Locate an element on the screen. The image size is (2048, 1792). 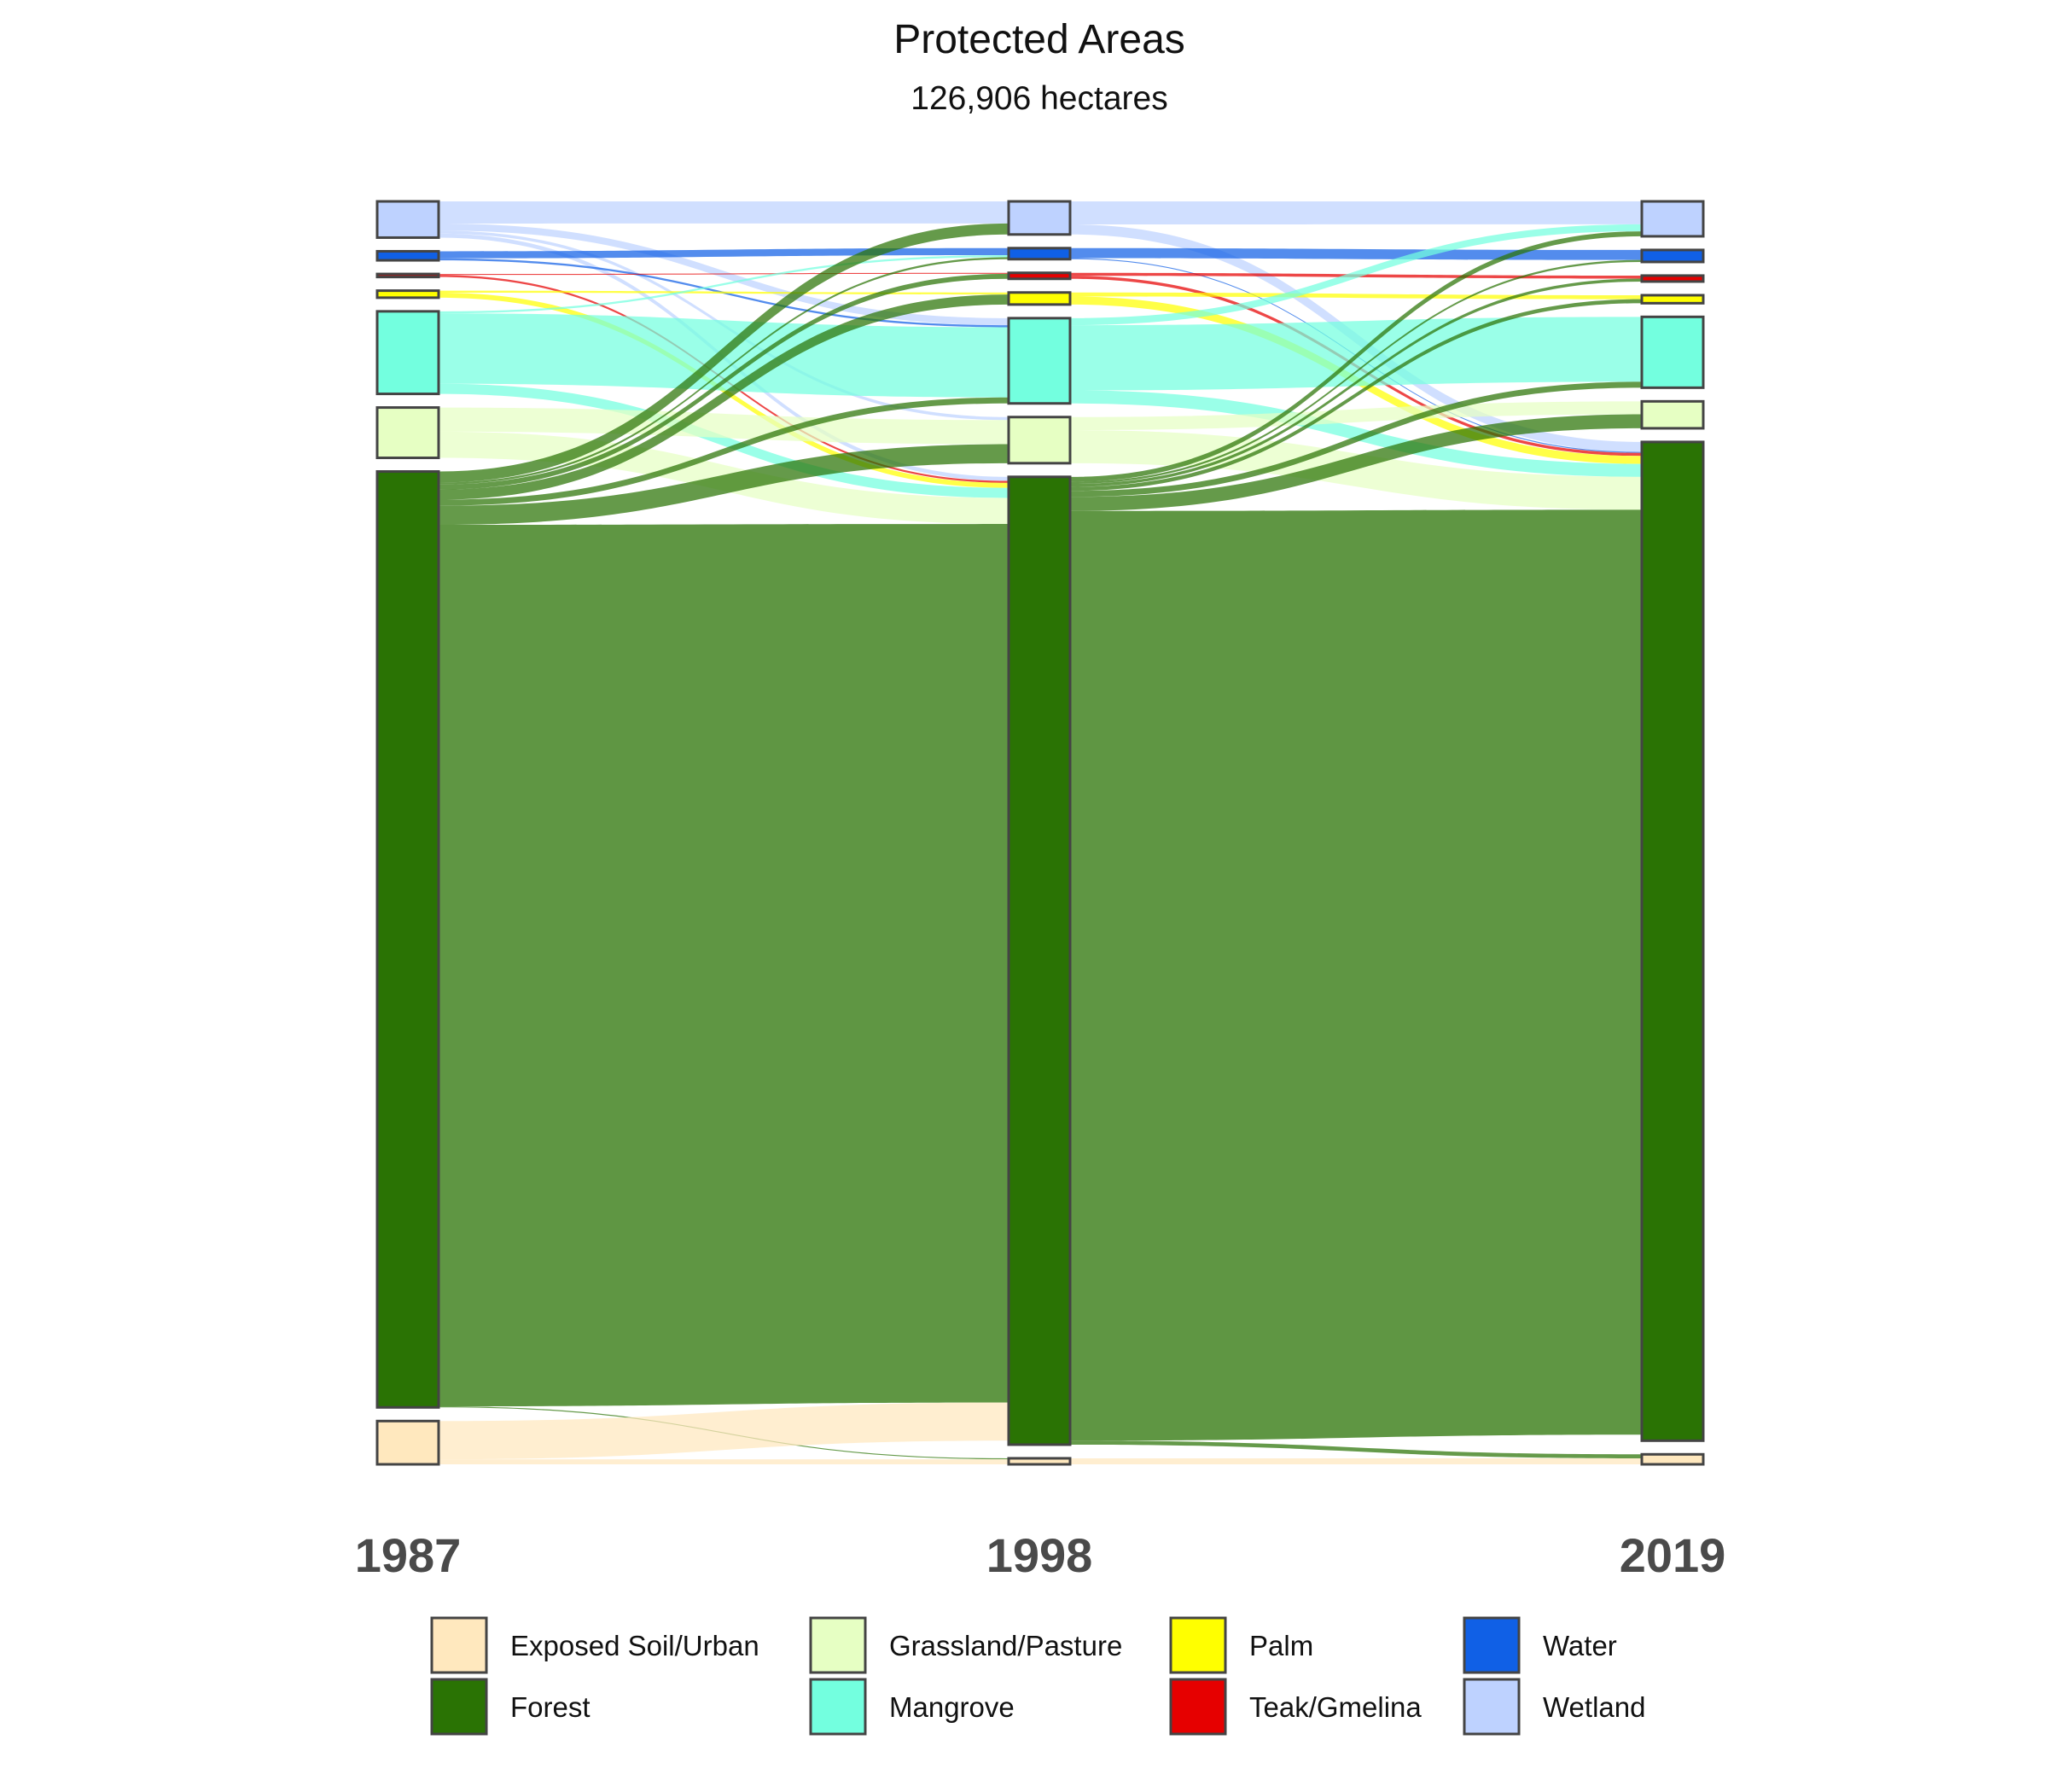
legend-swatch-mangrove is located at coordinates (838, 1707).